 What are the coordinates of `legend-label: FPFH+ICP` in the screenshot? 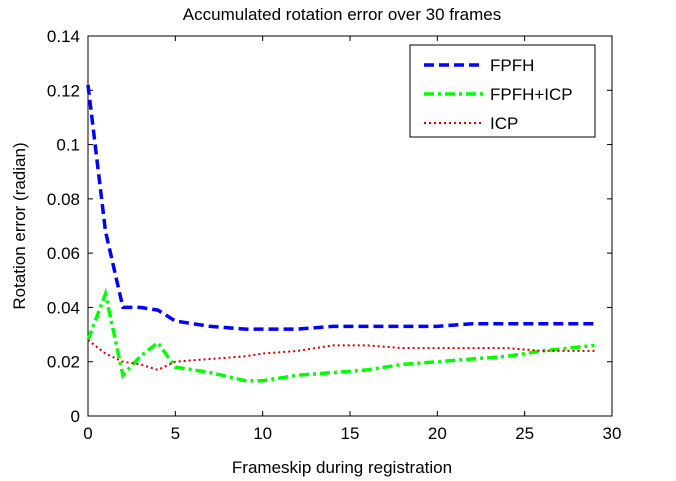 It's located at (531, 94).